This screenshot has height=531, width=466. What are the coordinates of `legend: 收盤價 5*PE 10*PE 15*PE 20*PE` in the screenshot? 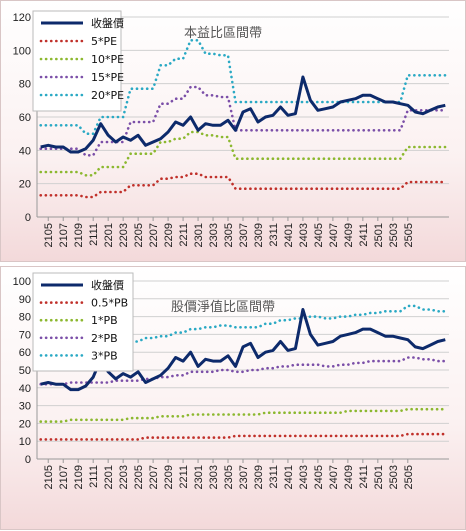 It's located at (78, 61).